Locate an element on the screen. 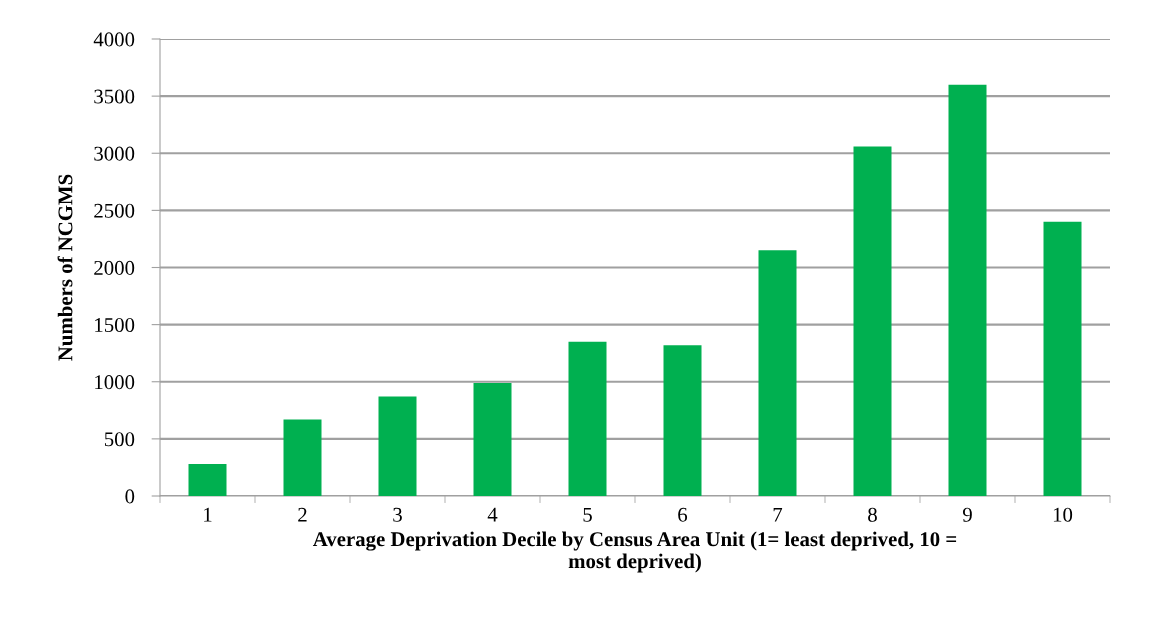  y-tick-label: 1000 is located at coordinates (115, 382).